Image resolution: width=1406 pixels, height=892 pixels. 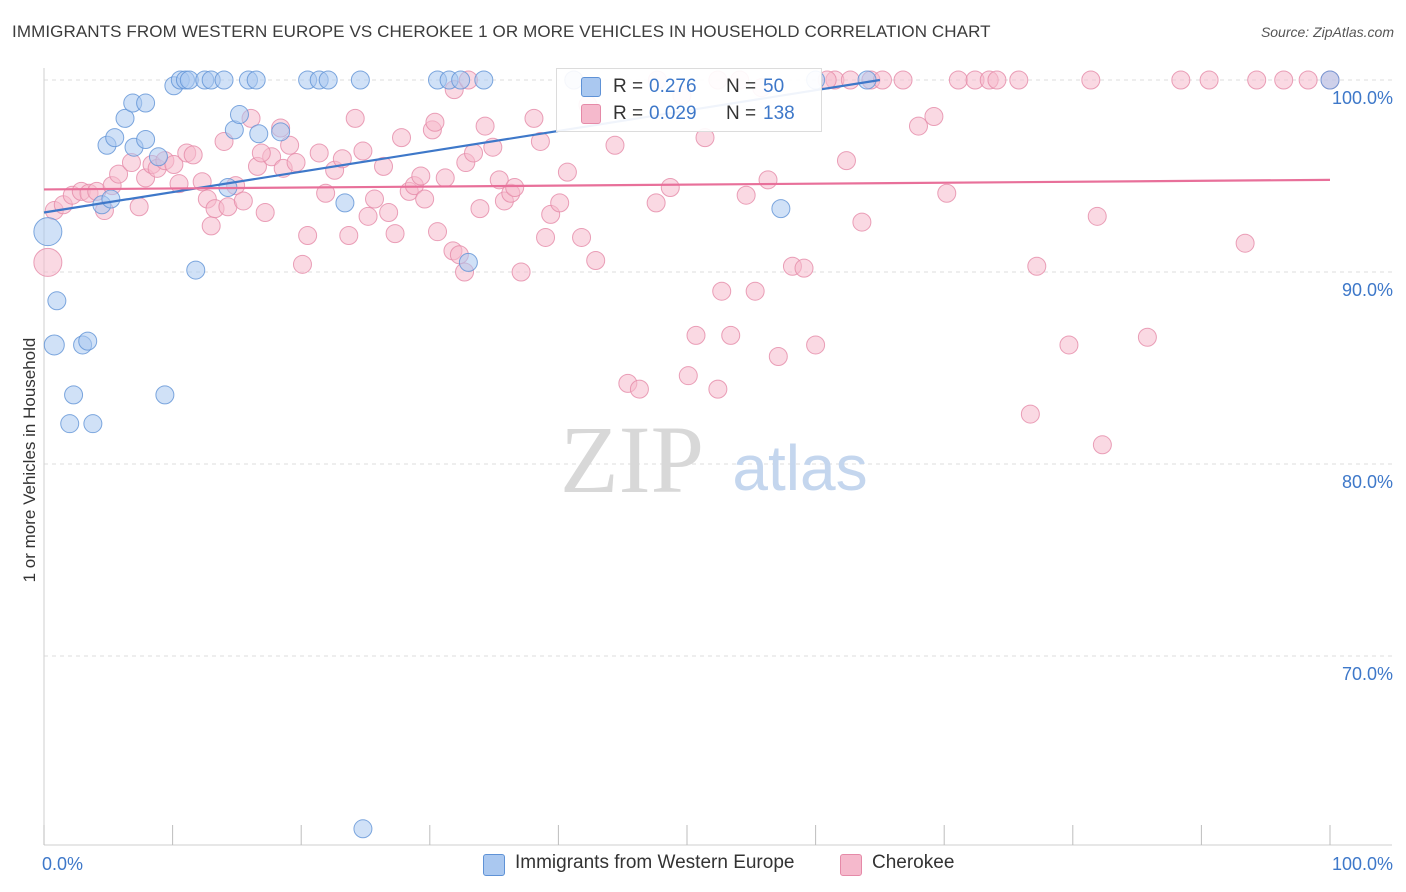 I want to click on trend-line-cherokee, so click(x=687, y=184).